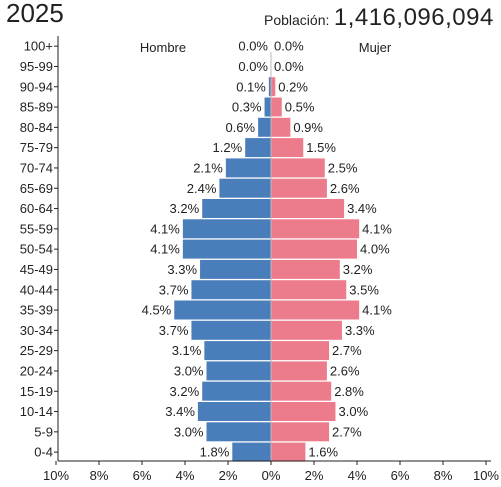 This screenshot has height=487, width=501. What do you see at coordinates (180, 411) in the screenshot?
I see `male-value-label: 3.4%` at bounding box center [180, 411].